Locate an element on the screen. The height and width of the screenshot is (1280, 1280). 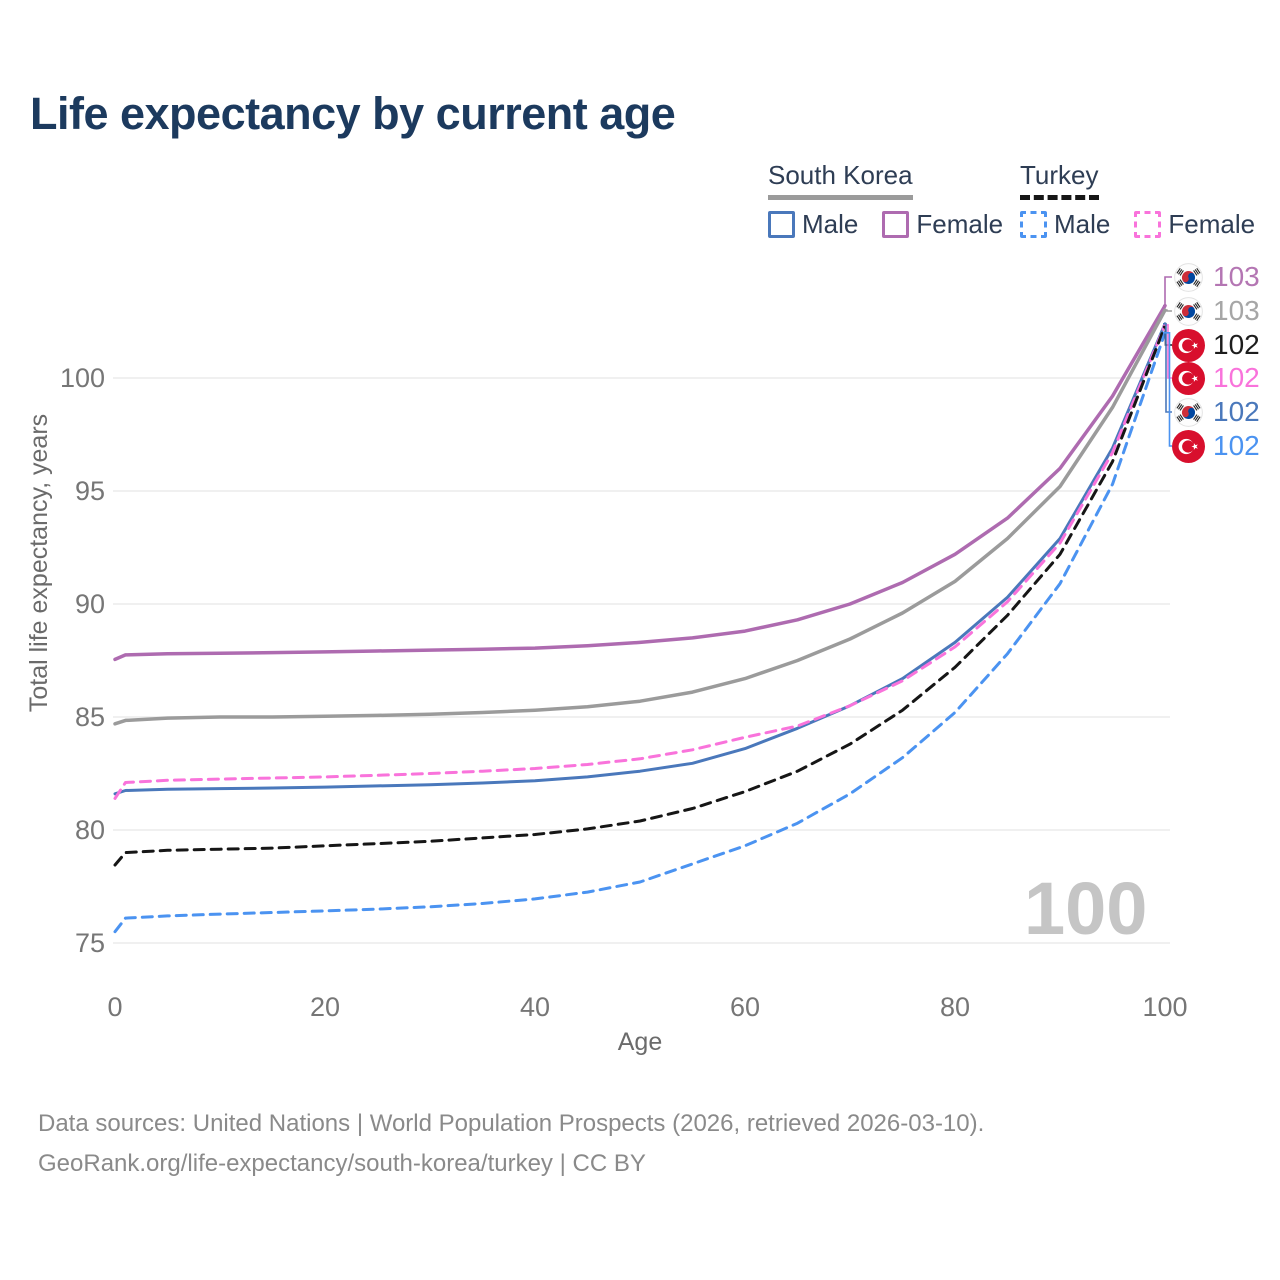
x-tick-label: 40 is located at coordinates (535, 1007).